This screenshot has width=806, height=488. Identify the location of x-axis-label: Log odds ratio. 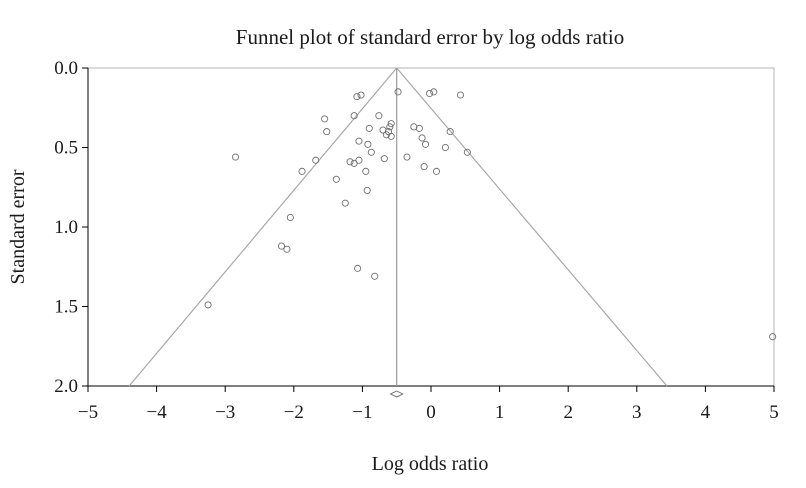
(430, 464).